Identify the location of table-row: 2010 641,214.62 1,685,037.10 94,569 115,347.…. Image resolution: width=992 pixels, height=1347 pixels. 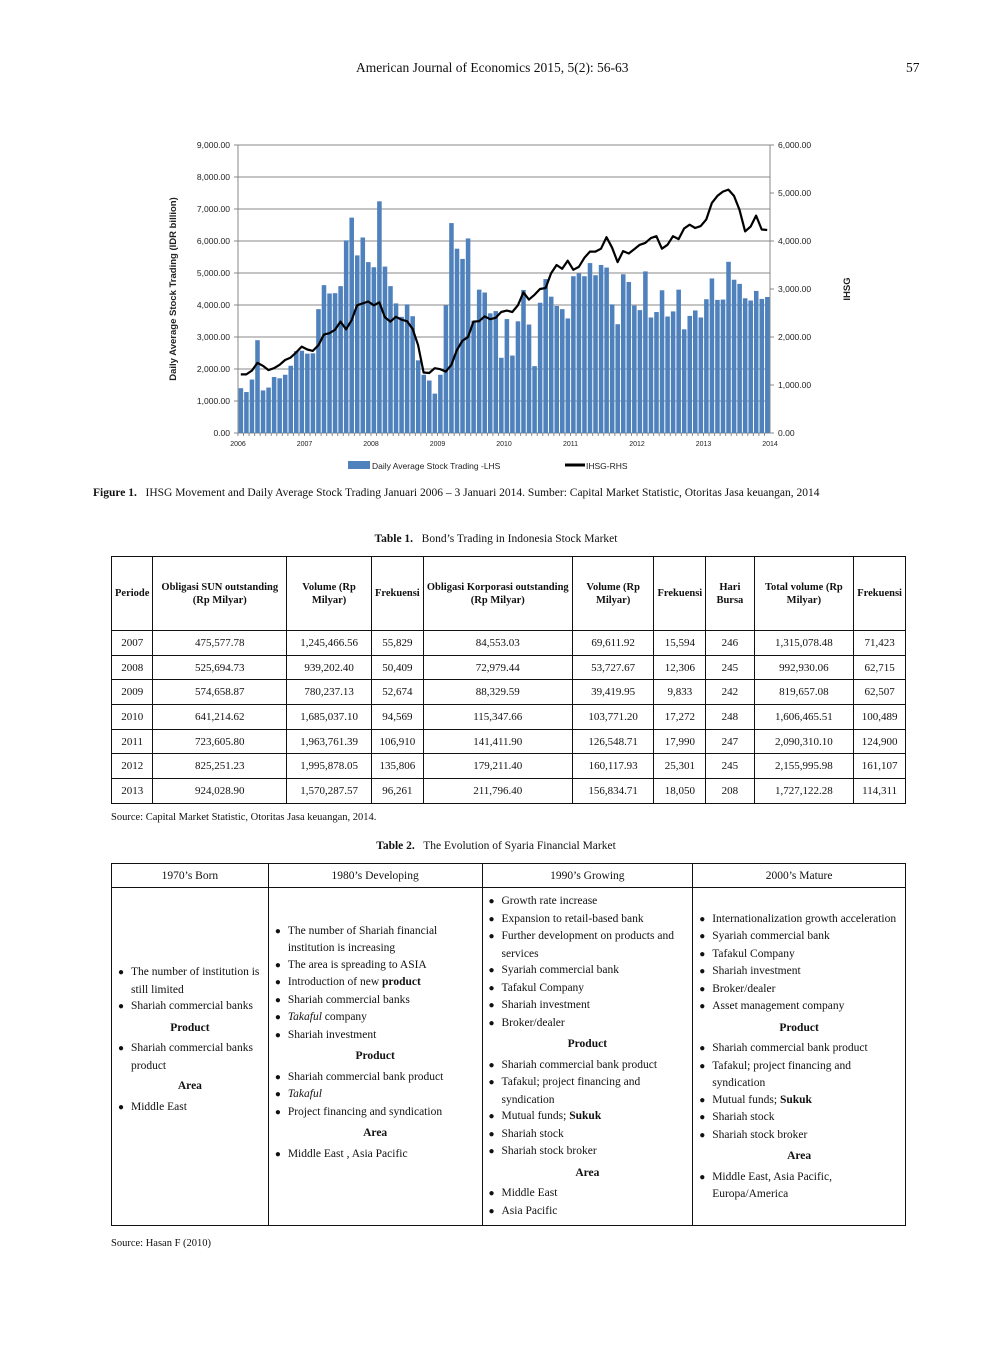
(508, 717).